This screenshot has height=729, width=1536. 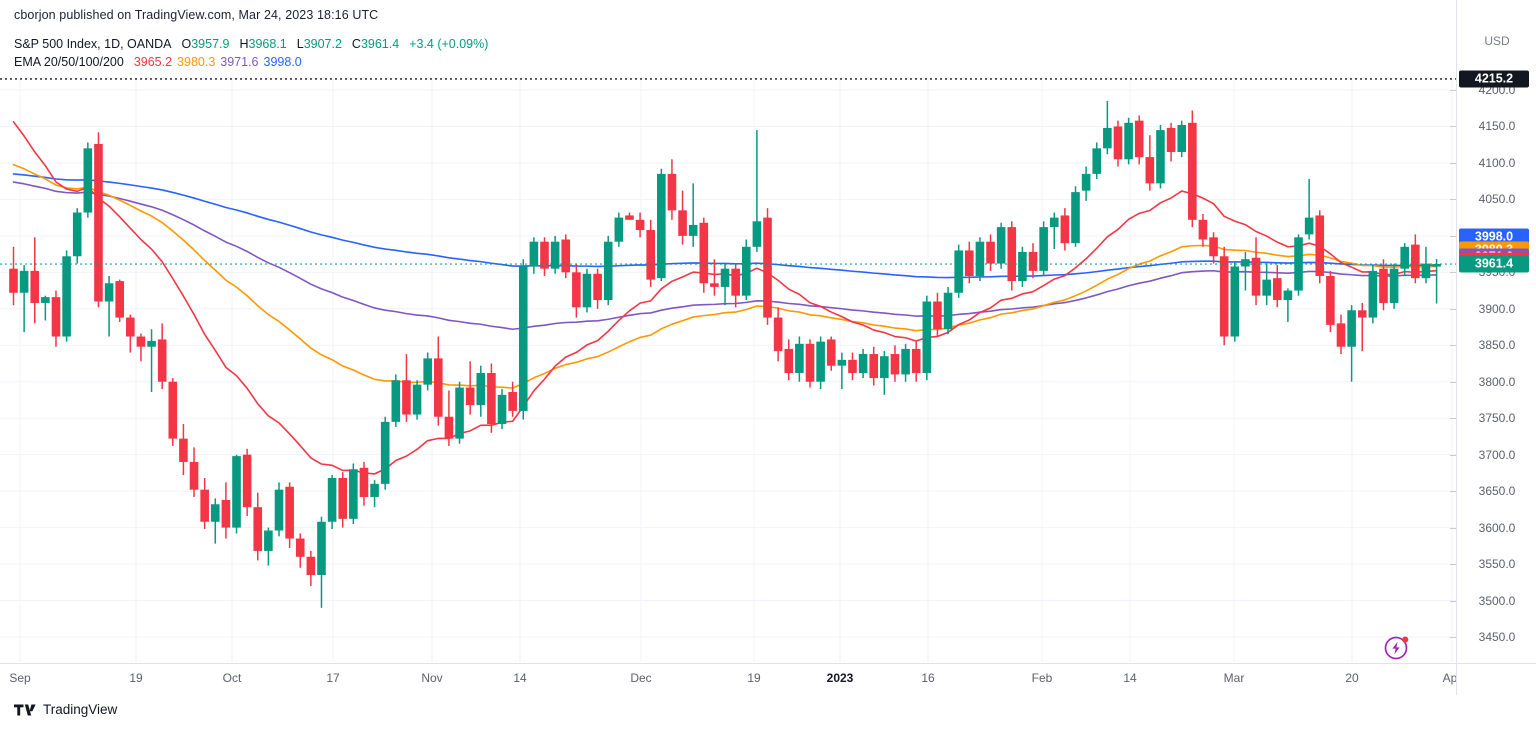 I want to click on time-tick: 16, so click(x=928, y=678).